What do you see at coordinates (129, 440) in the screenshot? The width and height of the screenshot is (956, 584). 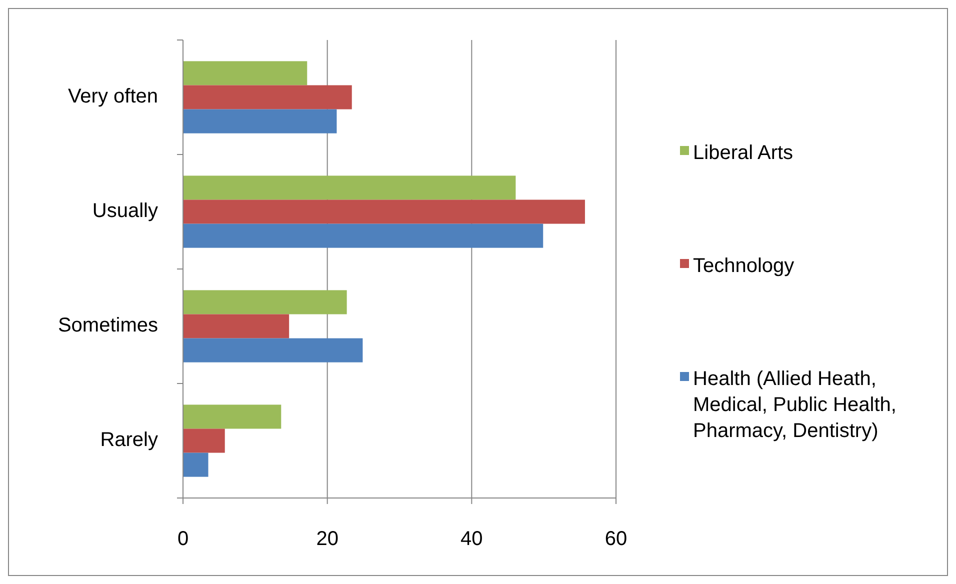 I see `y-tick-label: Rarely` at bounding box center [129, 440].